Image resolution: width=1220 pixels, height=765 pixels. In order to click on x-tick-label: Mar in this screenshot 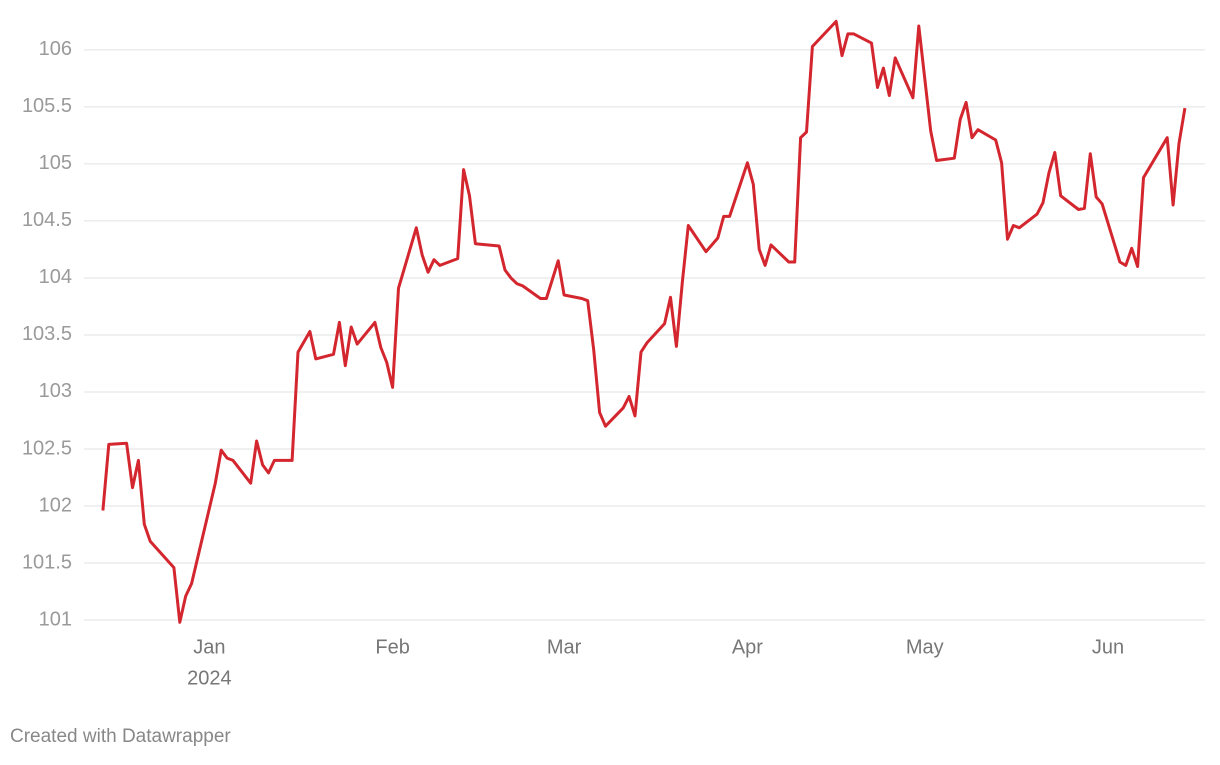, I will do `click(564, 647)`.